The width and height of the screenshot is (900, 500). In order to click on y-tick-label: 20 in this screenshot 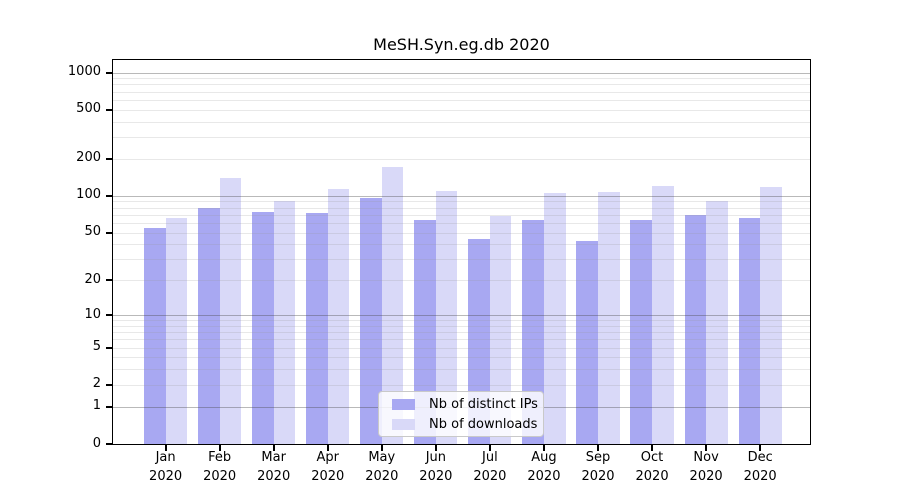, I will do `click(92, 279)`.